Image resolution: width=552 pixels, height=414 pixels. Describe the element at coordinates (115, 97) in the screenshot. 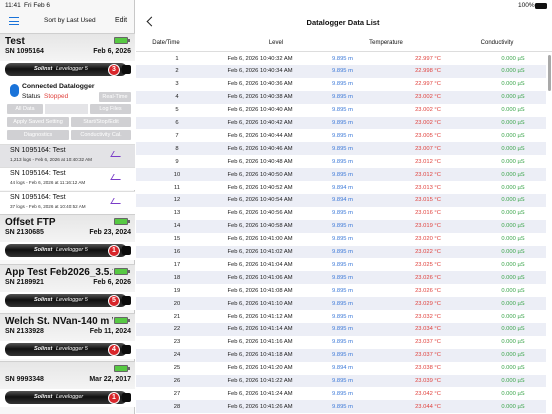

I see `realtime-button: Real-Time` at that location.